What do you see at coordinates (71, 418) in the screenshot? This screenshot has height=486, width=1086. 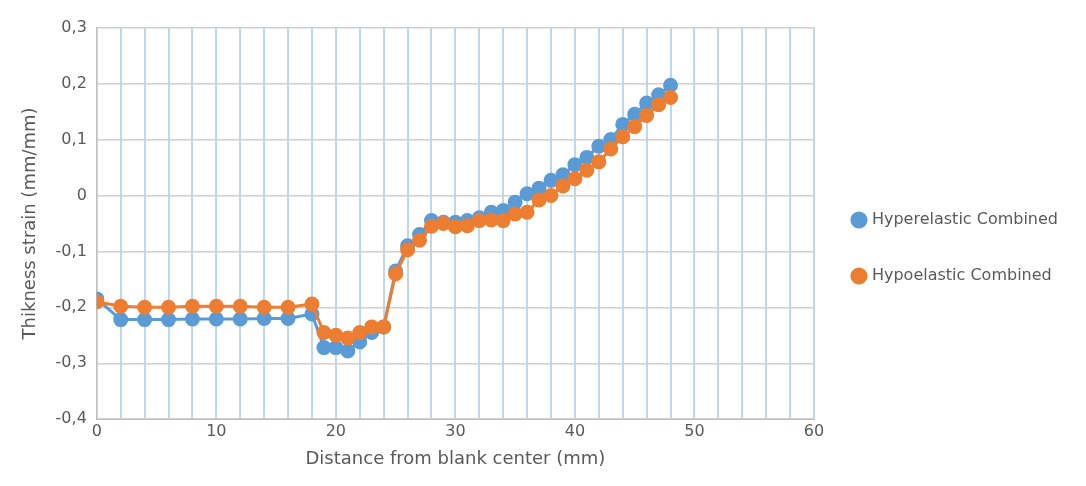 I see `y-tick-label: -0,4` at bounding box center [71, 418].